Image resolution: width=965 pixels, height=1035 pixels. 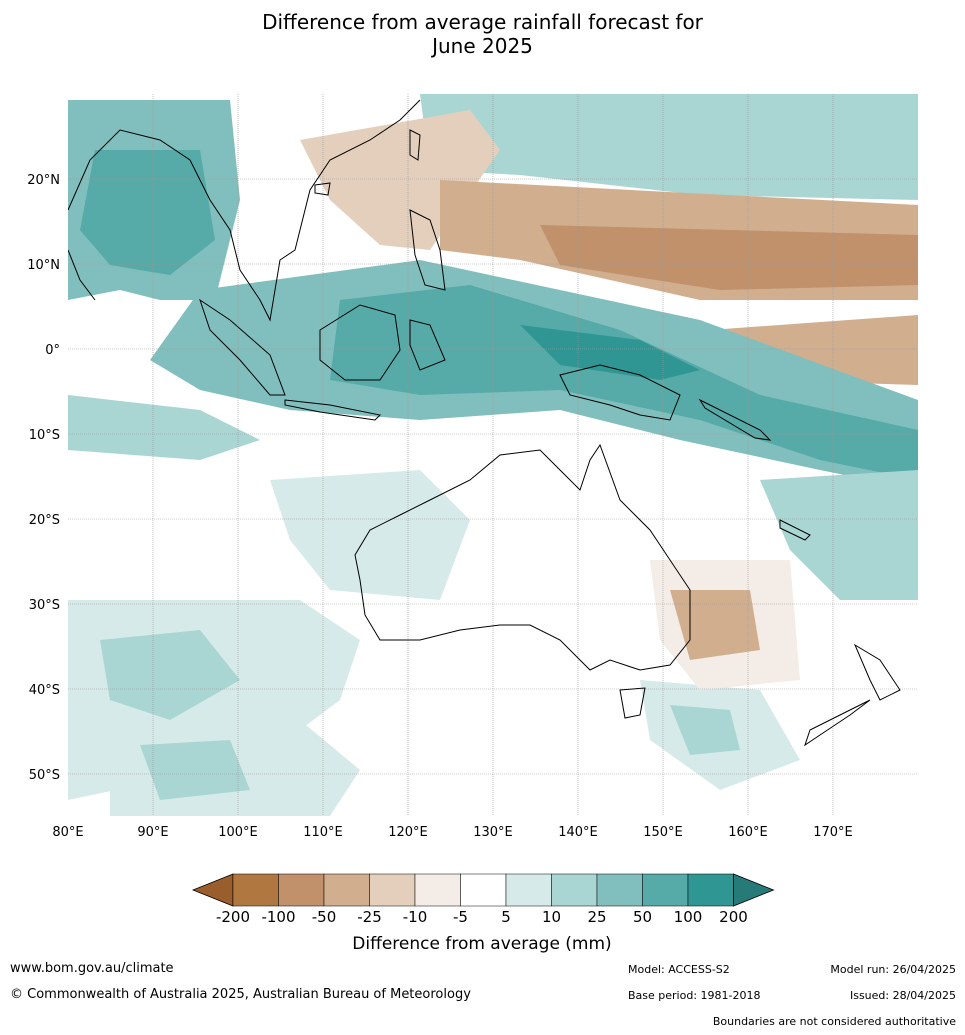 I want to click on coastline-borneo, so click(x=360, y=342).